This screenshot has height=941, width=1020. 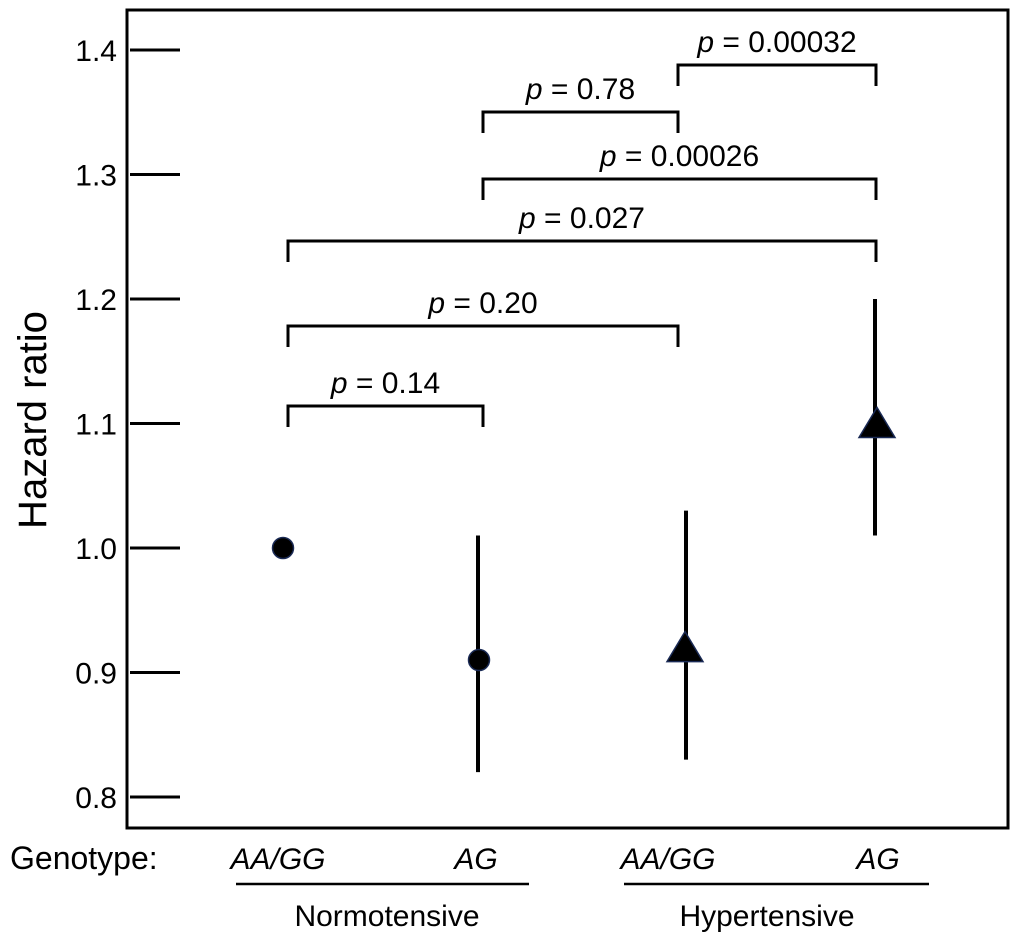 What do you see at coordinates (96, 176) in the screenshot?
I see `y-tick-label: 1.3` at bounding box center [96, 176].